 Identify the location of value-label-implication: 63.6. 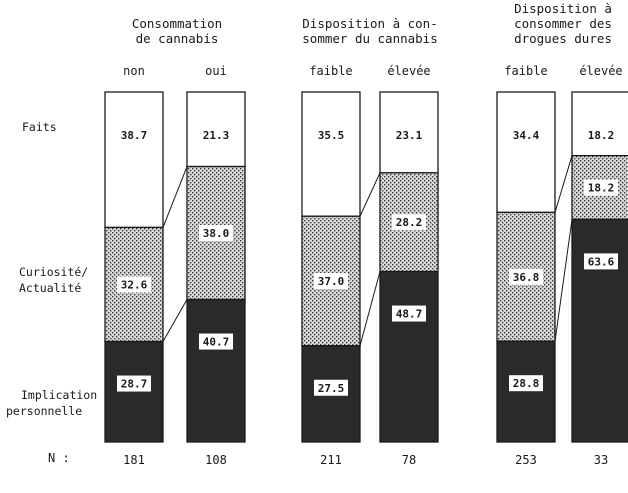
(601, 261).